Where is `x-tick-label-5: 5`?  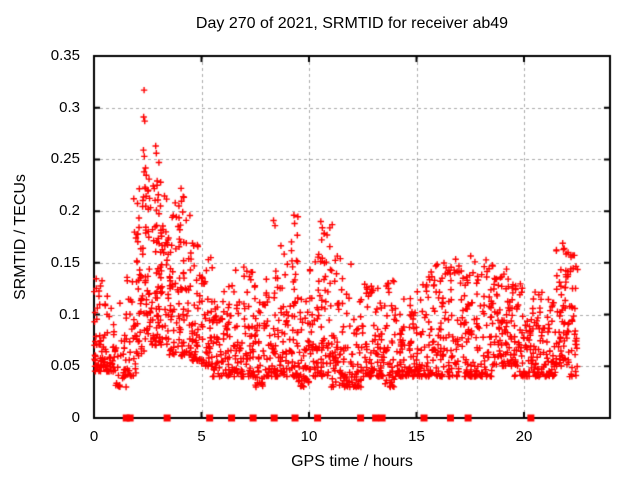
x-tick-label-5: 5 is located at coordinates (201, 436).